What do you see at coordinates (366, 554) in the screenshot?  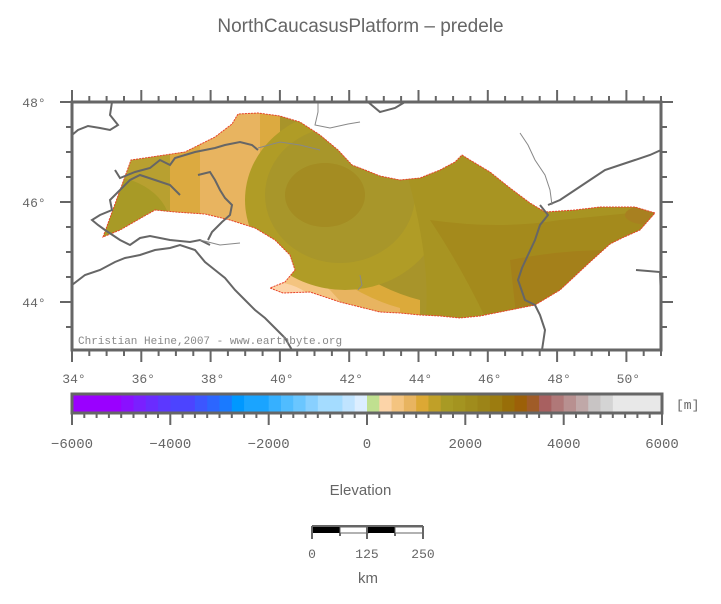 I see `scale-label-125: 125` at bounding box center [366, 554].